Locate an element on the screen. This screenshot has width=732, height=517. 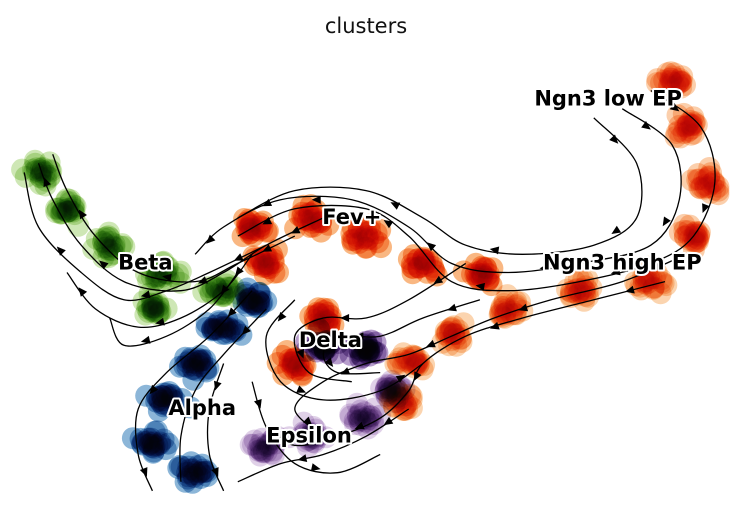
cluster-label: Ngn3 high EP is located at coordinates (622, 262).